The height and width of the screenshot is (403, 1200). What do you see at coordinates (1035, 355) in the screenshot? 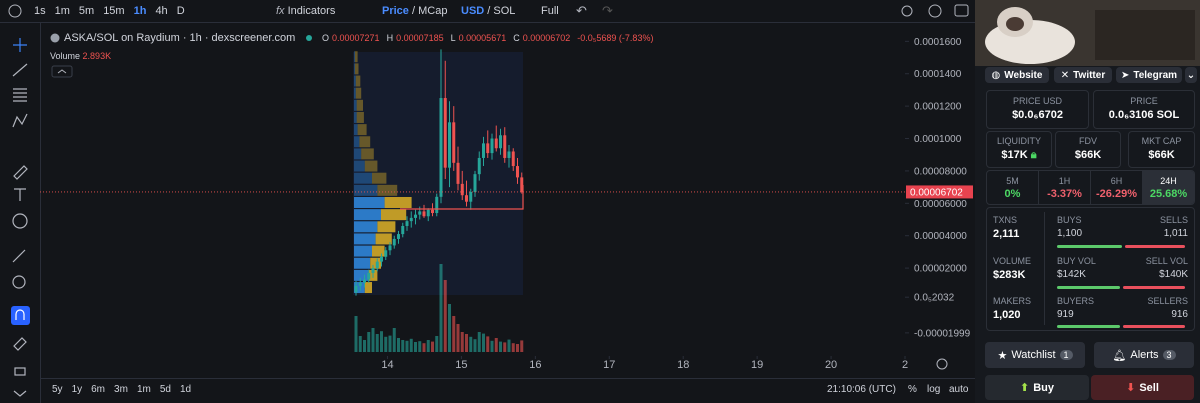
I see `watchlist-button: ★ Watchlist 1` at bounding box center [1035, 355].